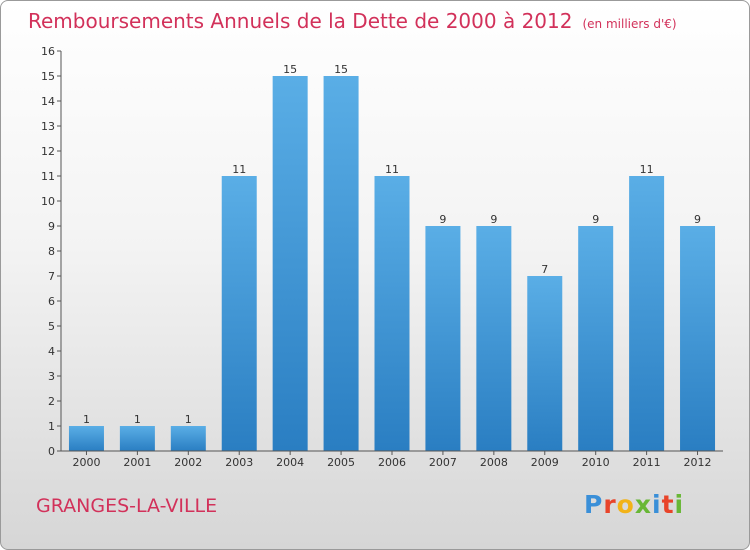  I want to click on logo-letter: t, so click(668, 504).